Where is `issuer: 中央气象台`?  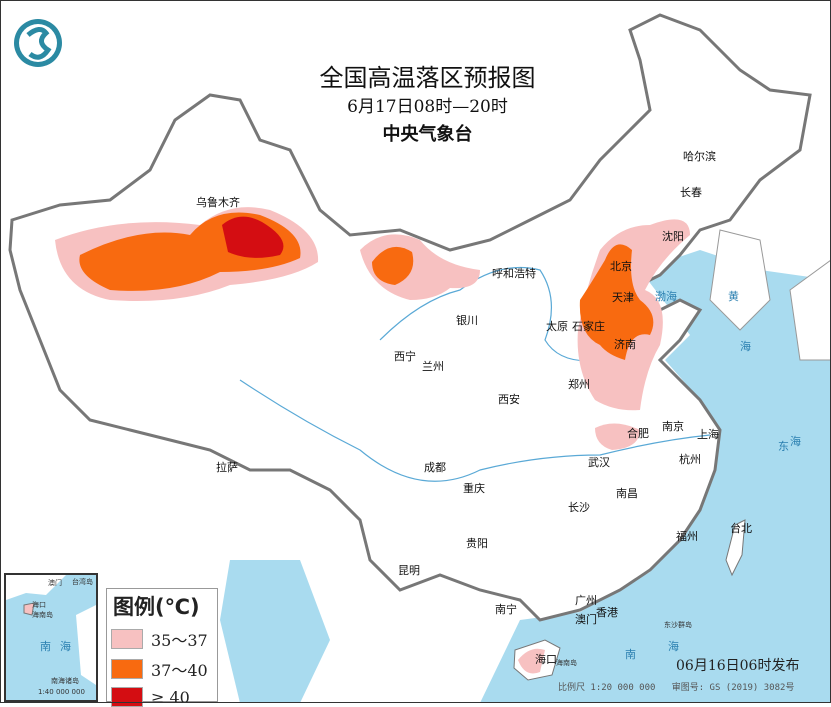
issuer: 中央气象台 is located at coordinates (427, 134).